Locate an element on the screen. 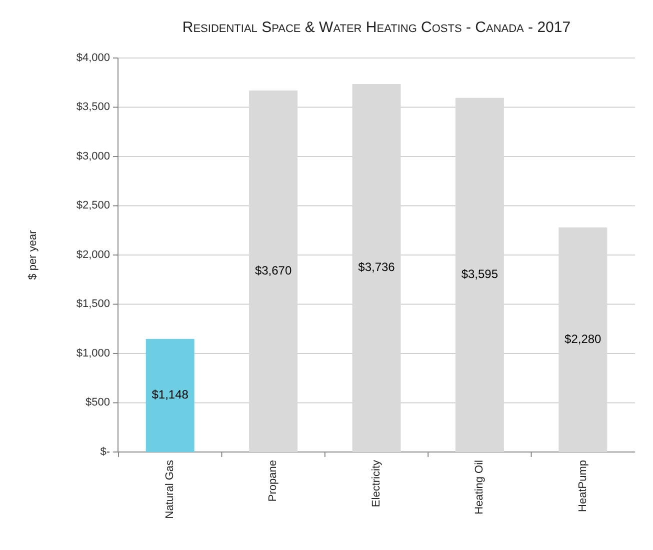  y-tick-label: $500 is located at coordinates (98, 402).